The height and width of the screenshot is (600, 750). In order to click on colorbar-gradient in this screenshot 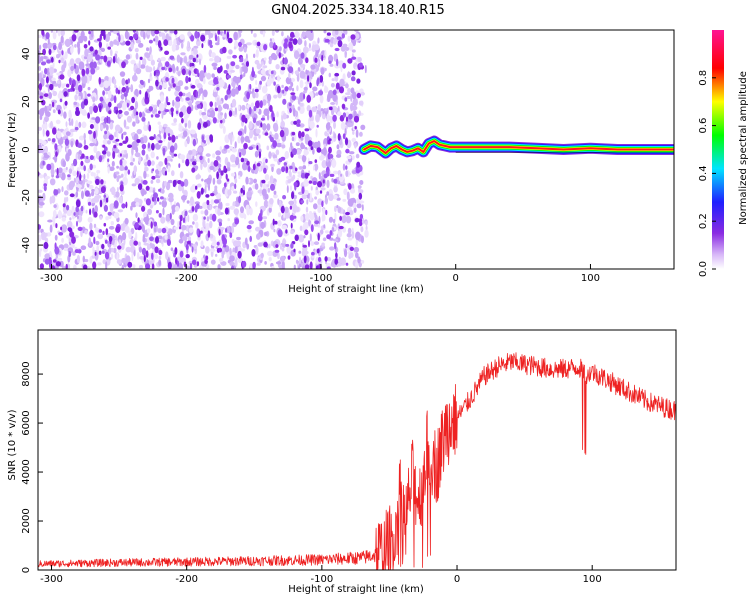, I will do `click(718, 149)`.